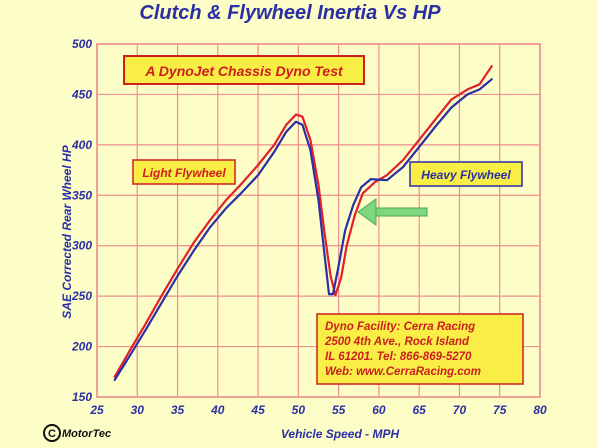 This screenshot has height=448, width=597. I want to click on heavy-label-text: Heavy Flywheel, so click(466, 175).